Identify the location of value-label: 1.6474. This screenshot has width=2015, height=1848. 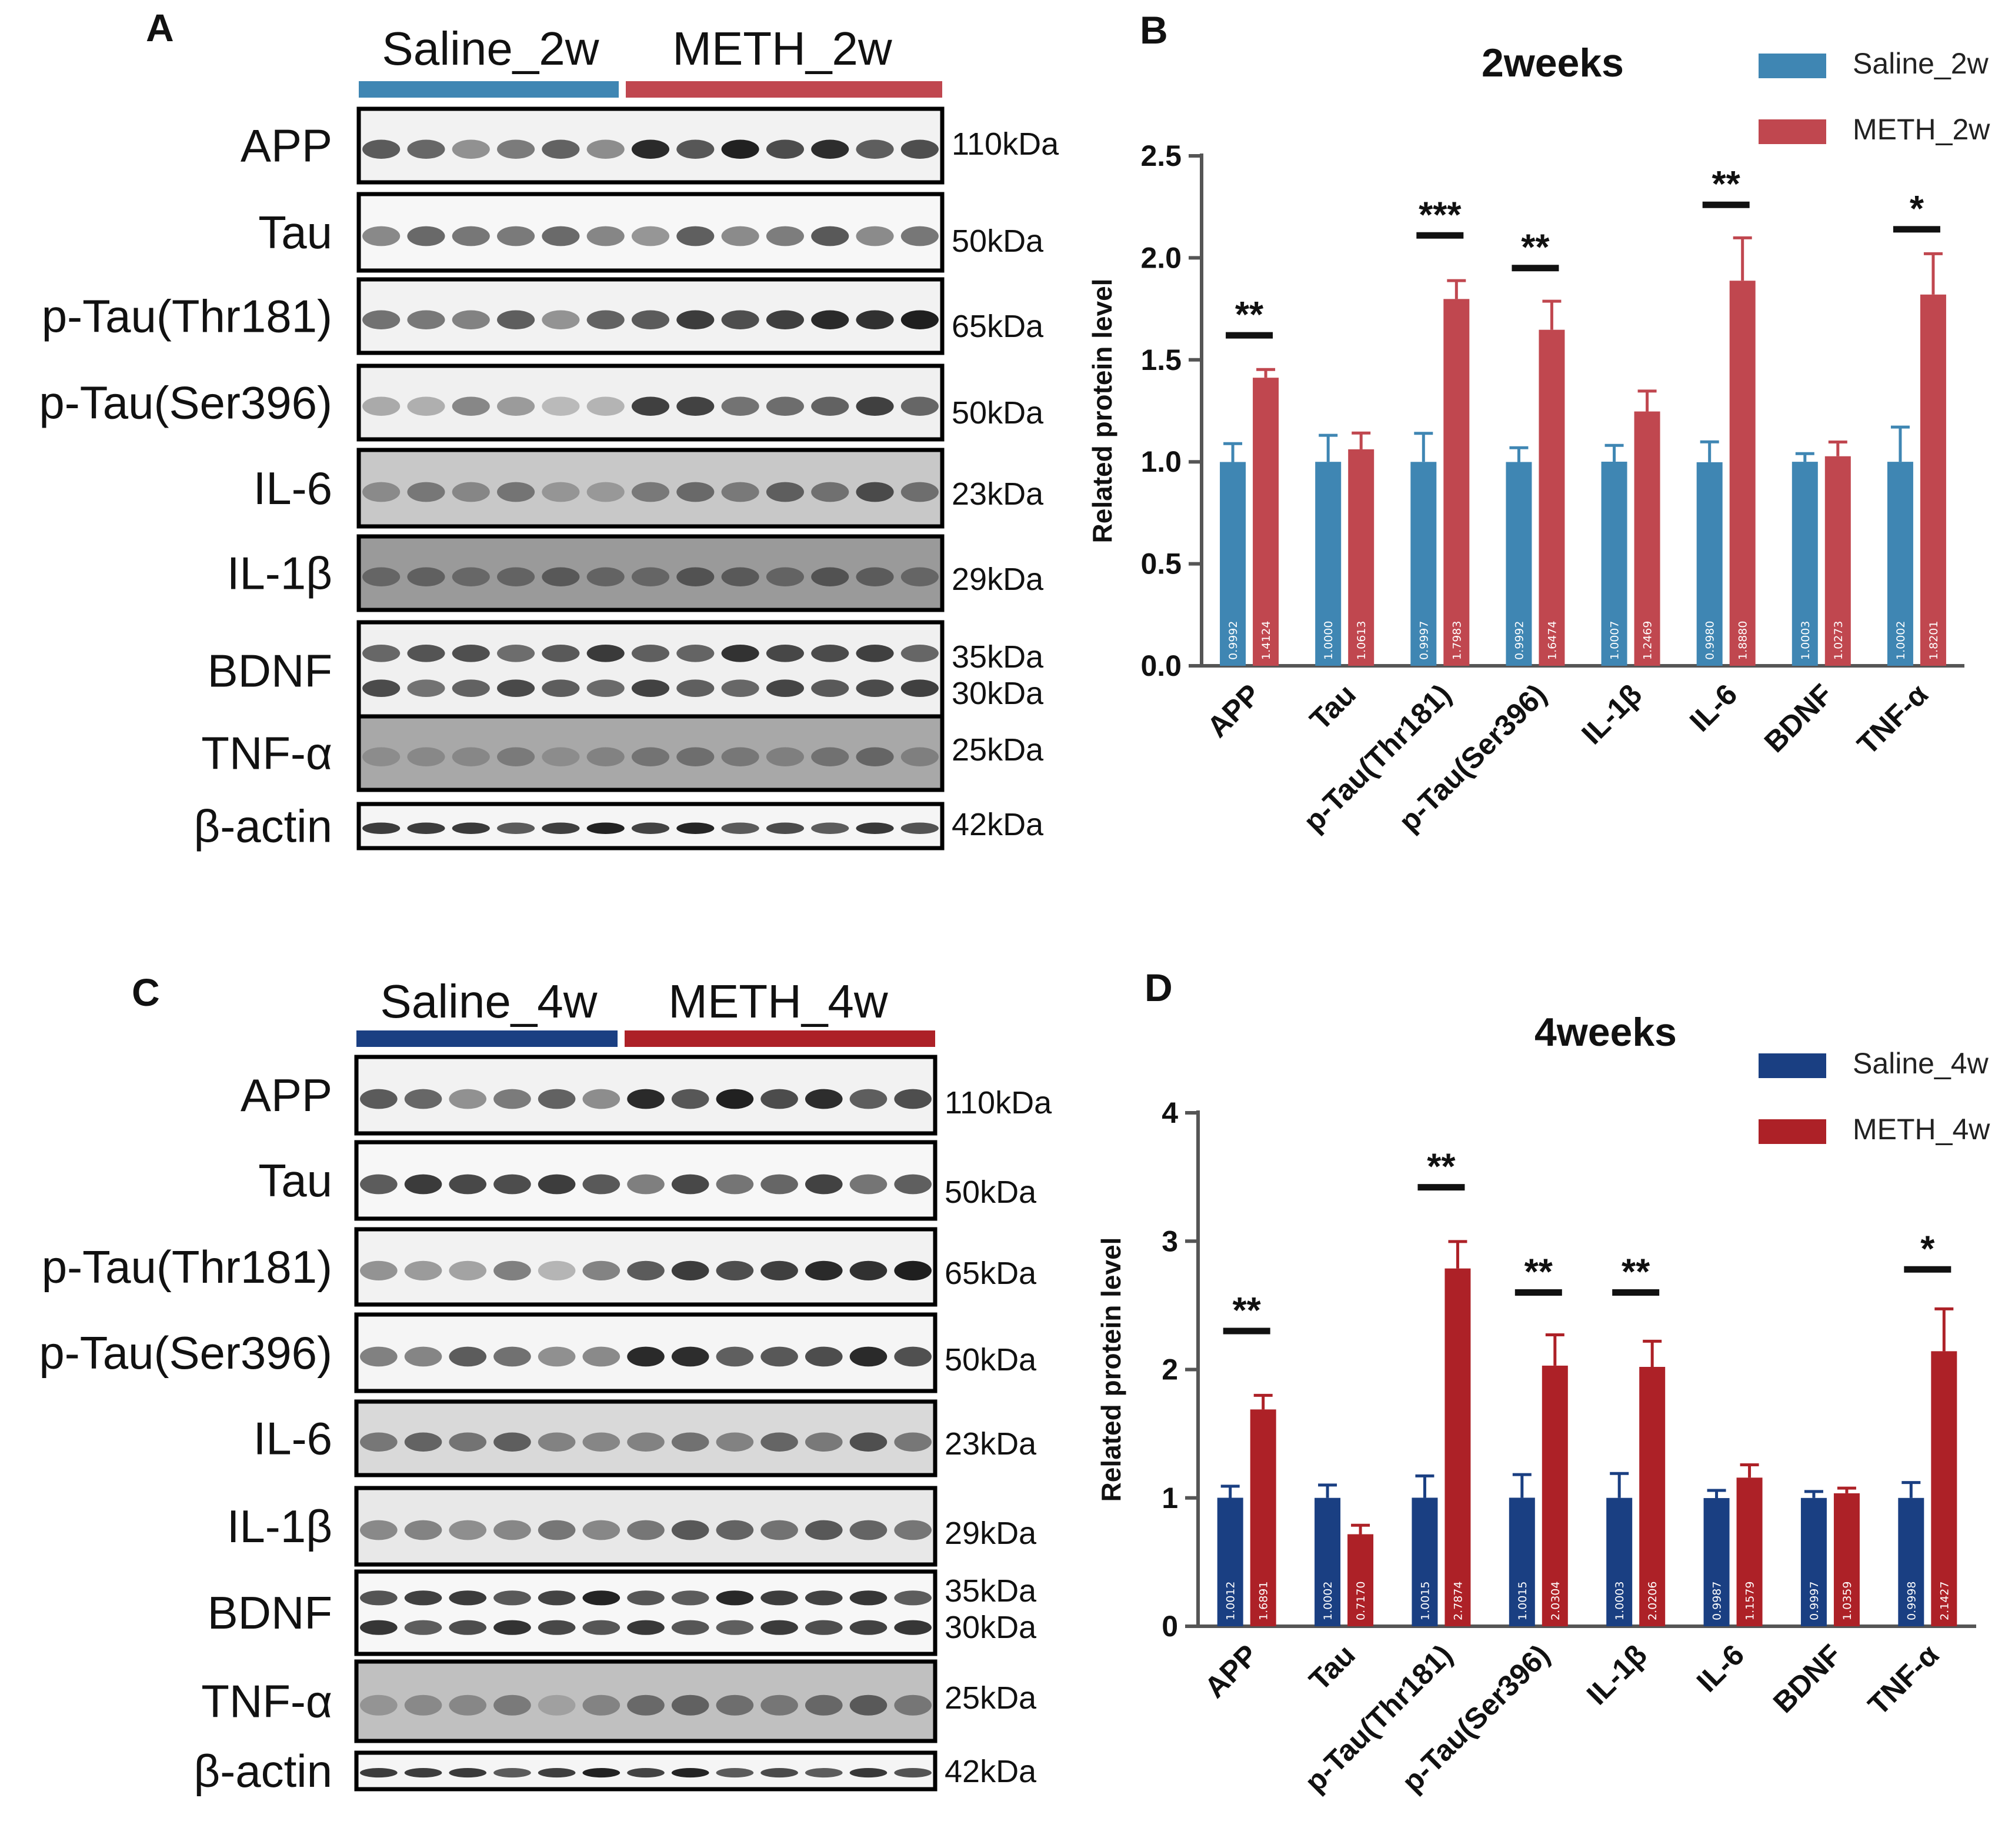
(1552, 640).